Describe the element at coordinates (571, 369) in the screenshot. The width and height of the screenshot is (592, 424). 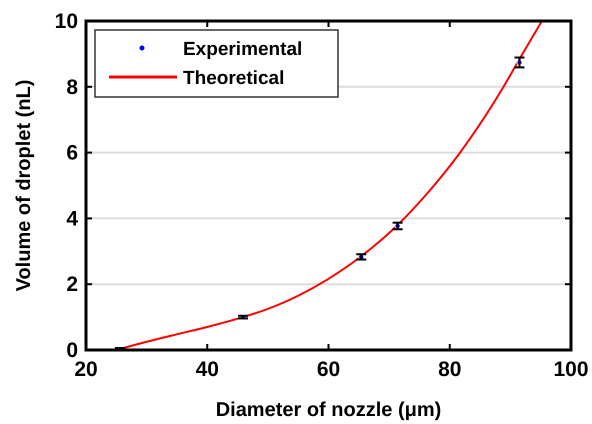
I see `x-tick-label: 100` at that location.